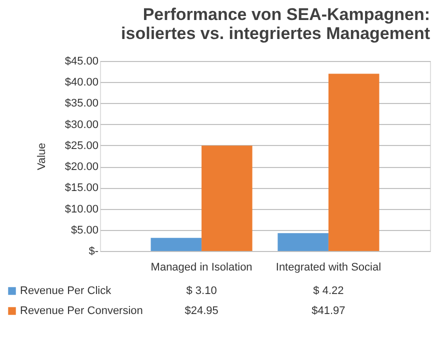 The width and height of the screenshot is (445, 343). I want to click on y-tick-label: $15.00, so click(81, 188).